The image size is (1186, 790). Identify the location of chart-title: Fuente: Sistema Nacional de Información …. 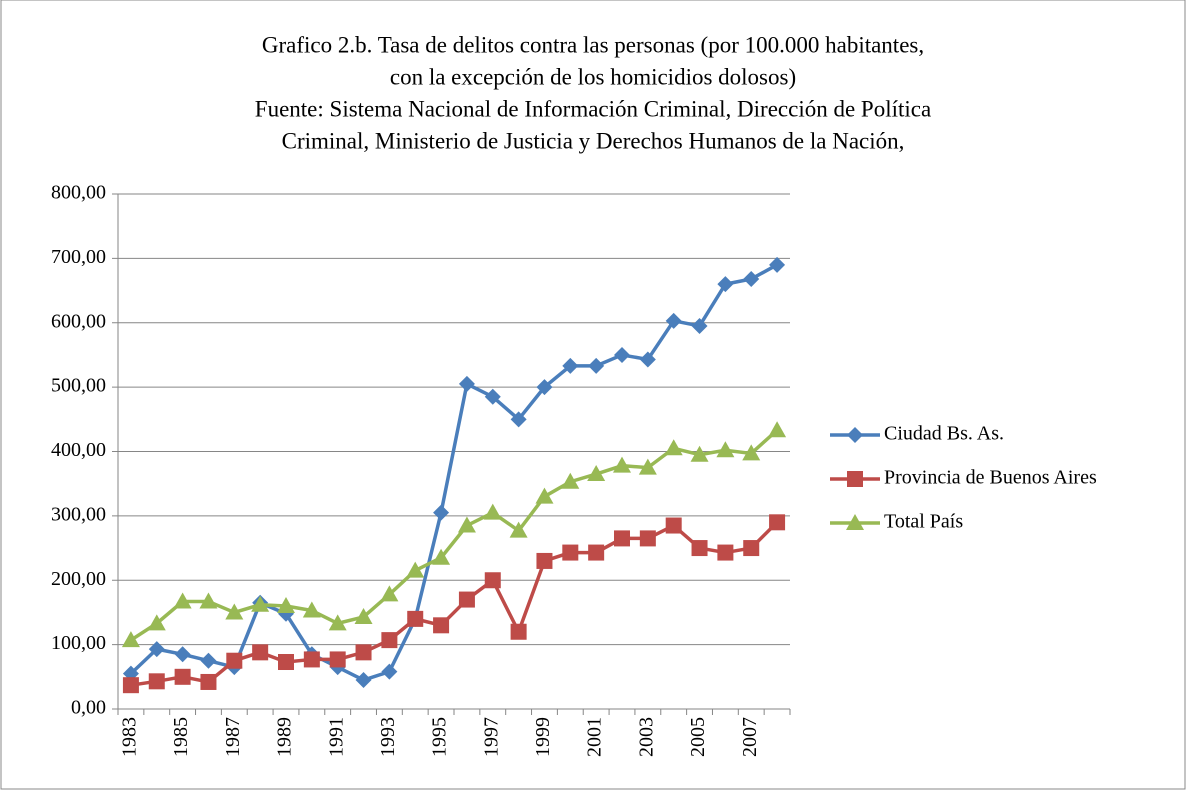
(593, 108).